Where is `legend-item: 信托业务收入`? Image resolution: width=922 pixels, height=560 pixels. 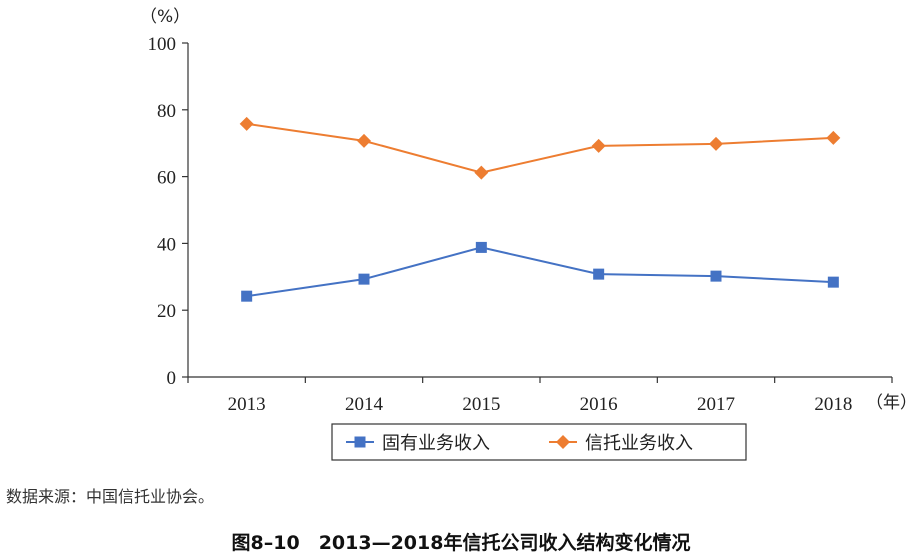 legend-item: 信托业务收入 is located at coordinates (621, 443).